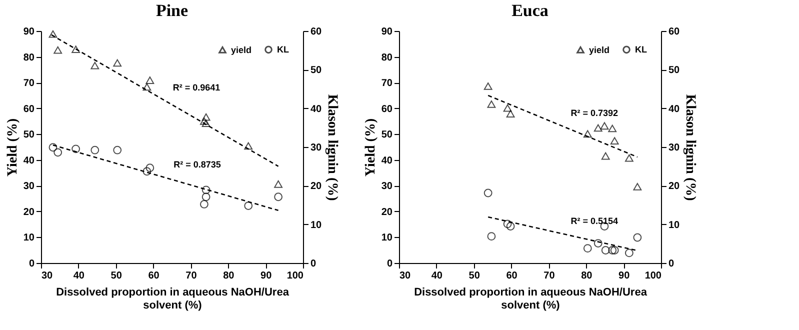 Image resolution: width=799 pixels, height=330 pixels. Describe the element at coordinates (594, 221) in the screenshot. I see `annotation: R² = 0.5154` at that location.